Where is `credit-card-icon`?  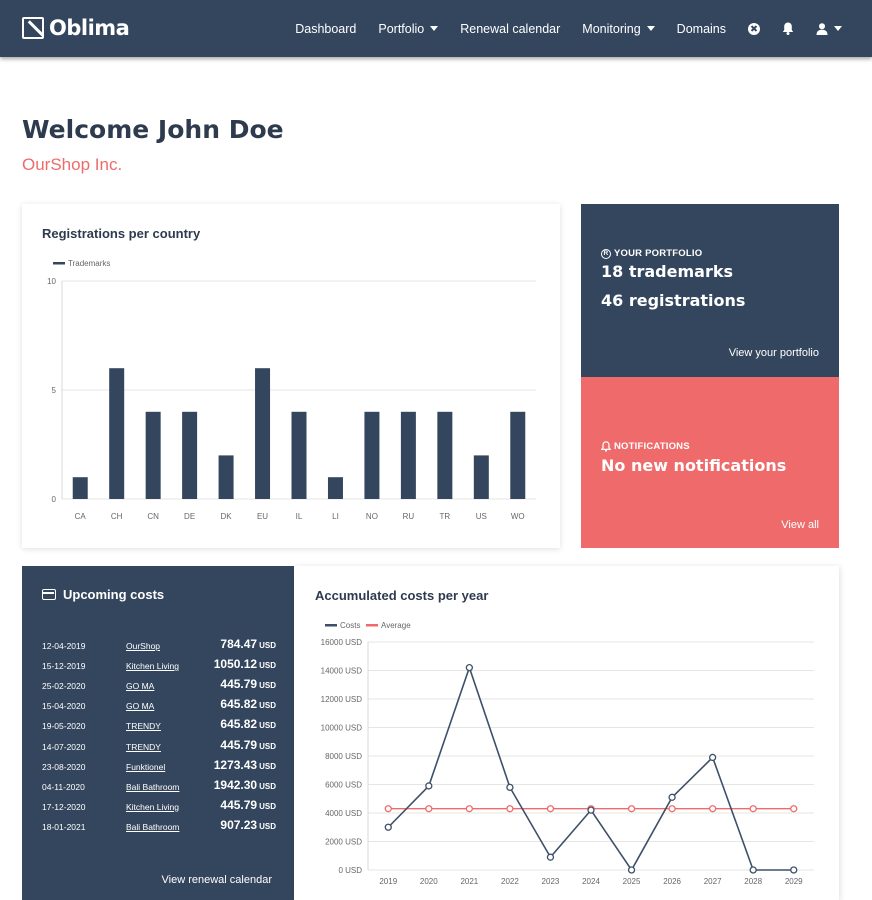
credit-card-icon is located at coordinates (49, 594).